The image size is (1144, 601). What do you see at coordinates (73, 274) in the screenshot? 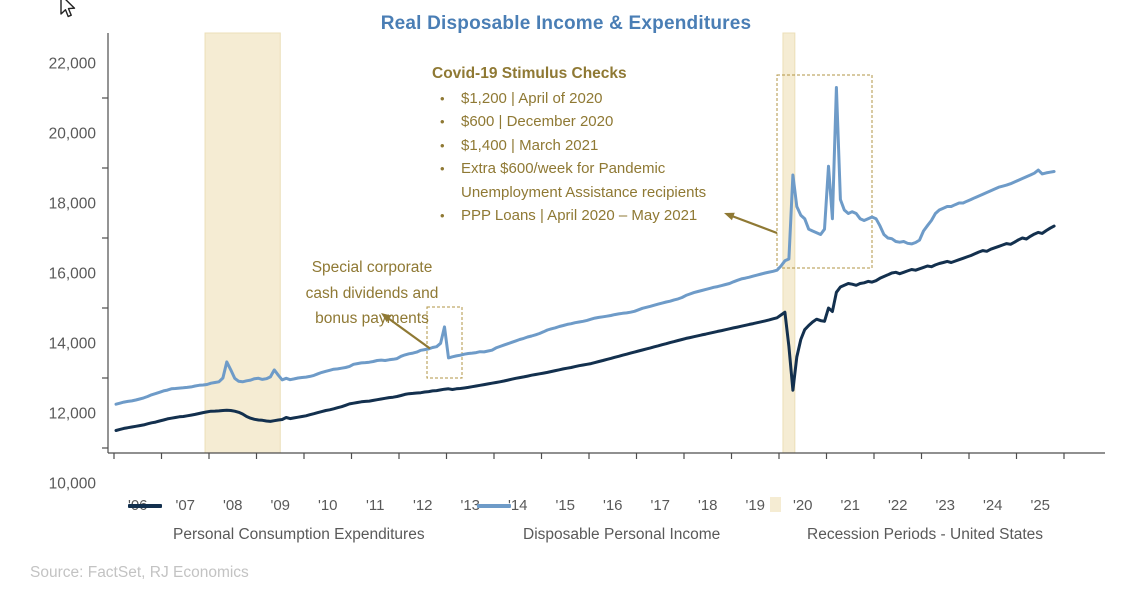
I see `y-axis-label: 16,000` at bounding box center [73, 274].